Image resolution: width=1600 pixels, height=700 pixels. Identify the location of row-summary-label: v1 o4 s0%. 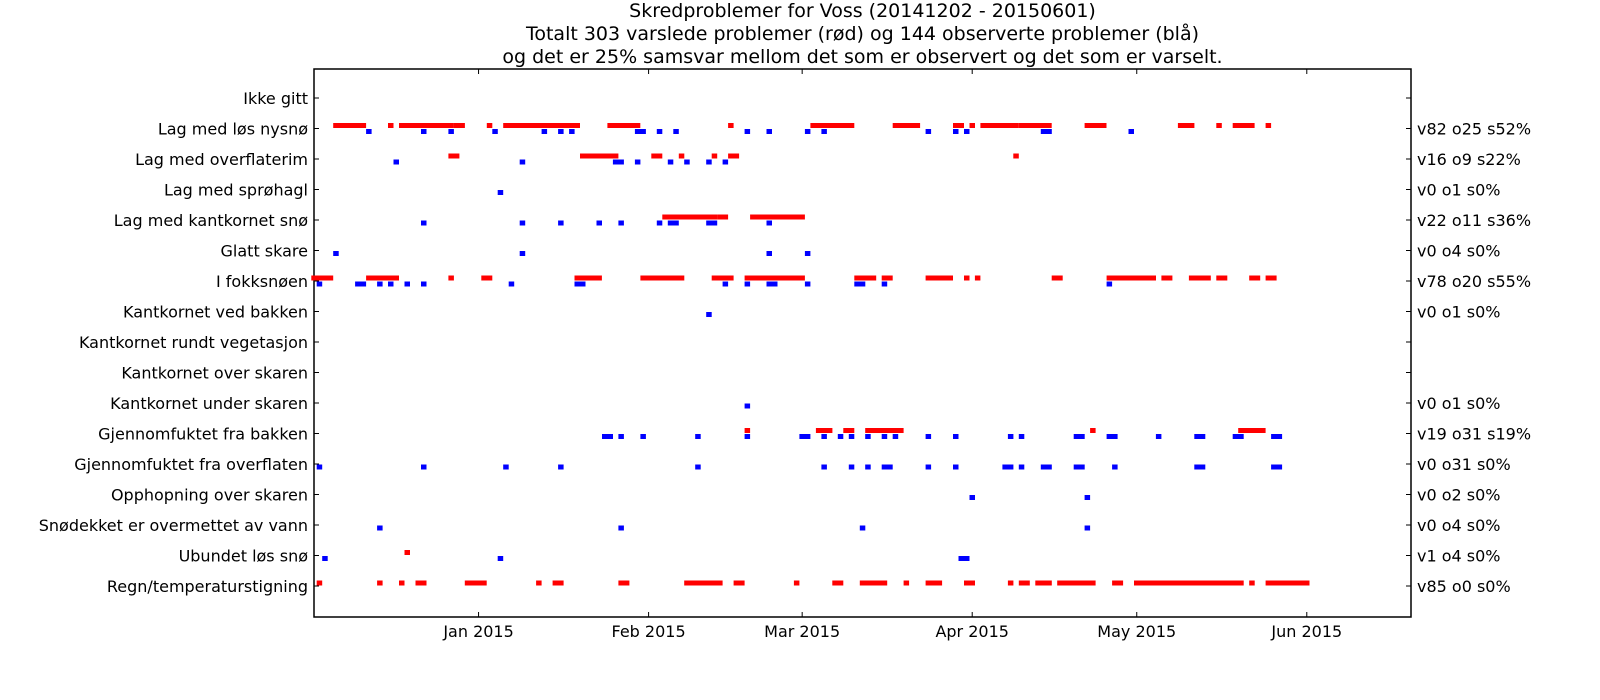
(1459, 556).